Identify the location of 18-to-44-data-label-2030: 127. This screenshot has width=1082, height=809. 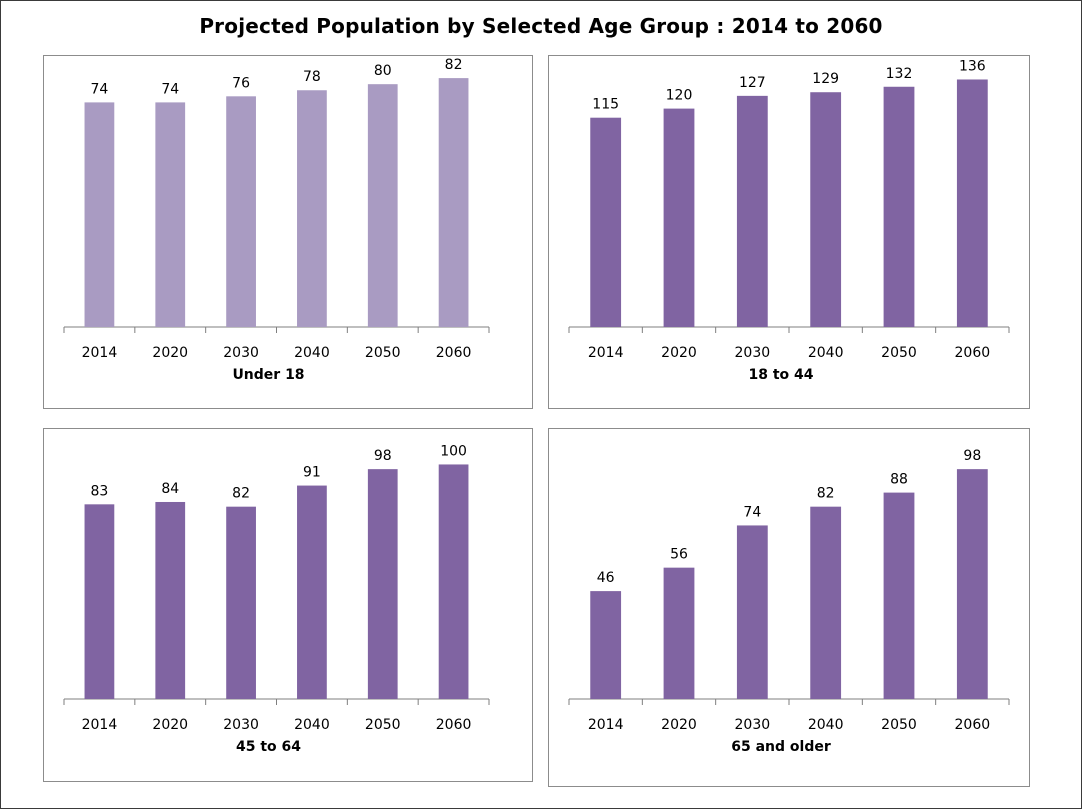
(752, 83).